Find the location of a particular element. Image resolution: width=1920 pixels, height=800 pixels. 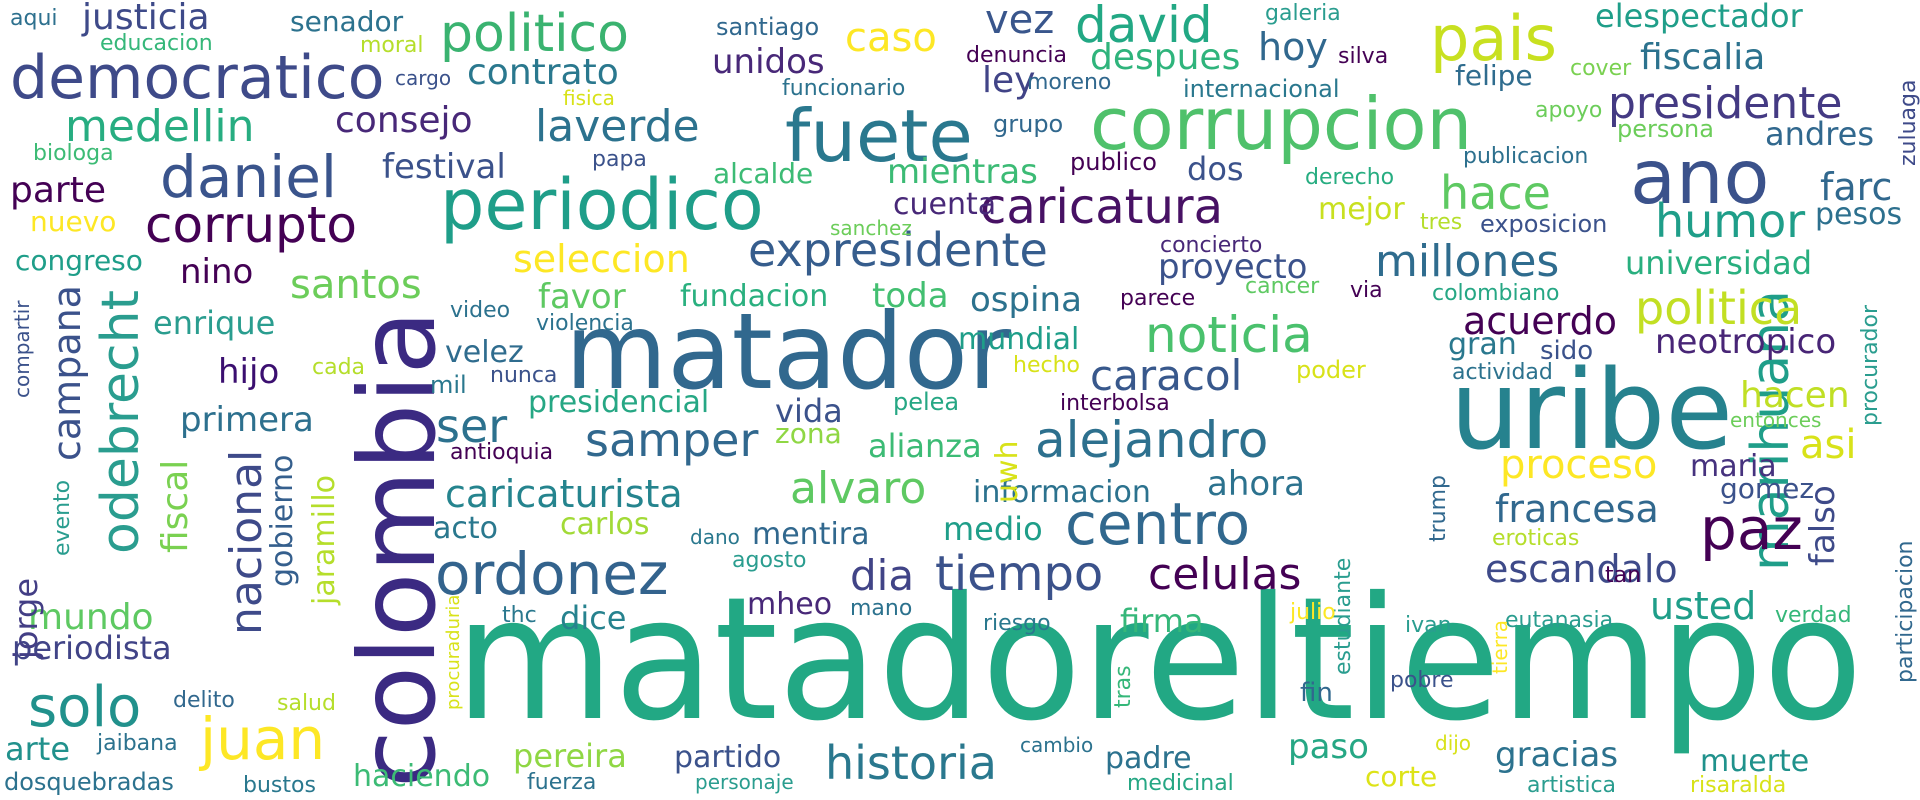

word-trump: trump is located at coordinates (1438, 508).